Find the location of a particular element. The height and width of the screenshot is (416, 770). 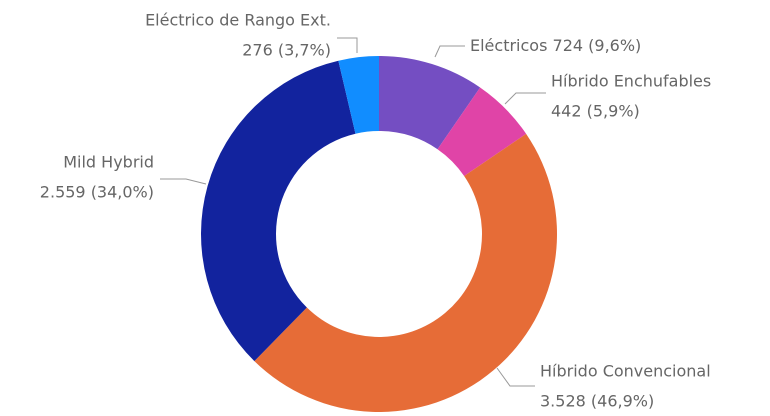

data-label: Eléctricos 724 (9,6%) is located at coordinates (555, 45).